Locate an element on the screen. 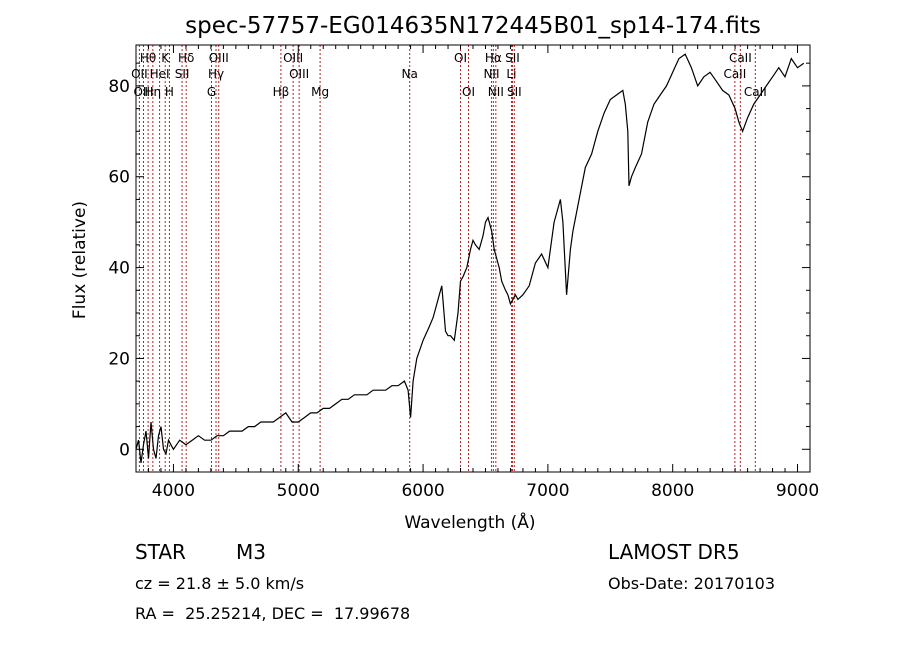 The height and width of the screenshot is (649, 900). y-tick-label: 40 is located at coordinates (119, 269).